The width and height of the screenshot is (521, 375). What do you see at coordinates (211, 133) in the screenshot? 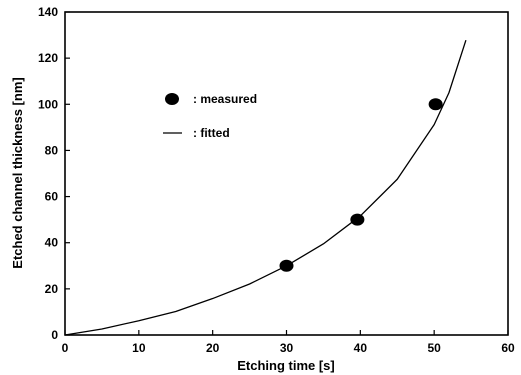
I see `legend-label-fitted: : fitted` at bounding box center [211, 133].